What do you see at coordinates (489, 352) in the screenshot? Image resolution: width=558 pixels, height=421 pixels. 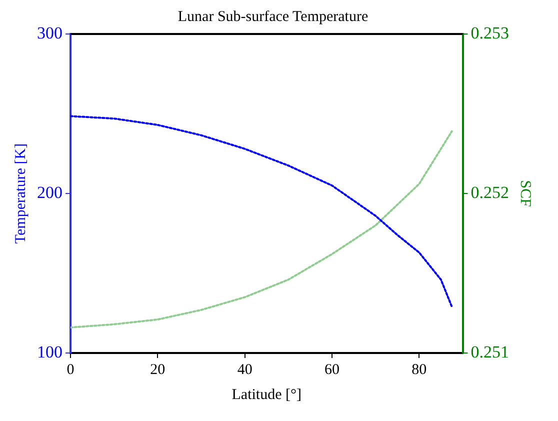 I see `y2-tick-label: 0.251` at bounding box center [489, 352].